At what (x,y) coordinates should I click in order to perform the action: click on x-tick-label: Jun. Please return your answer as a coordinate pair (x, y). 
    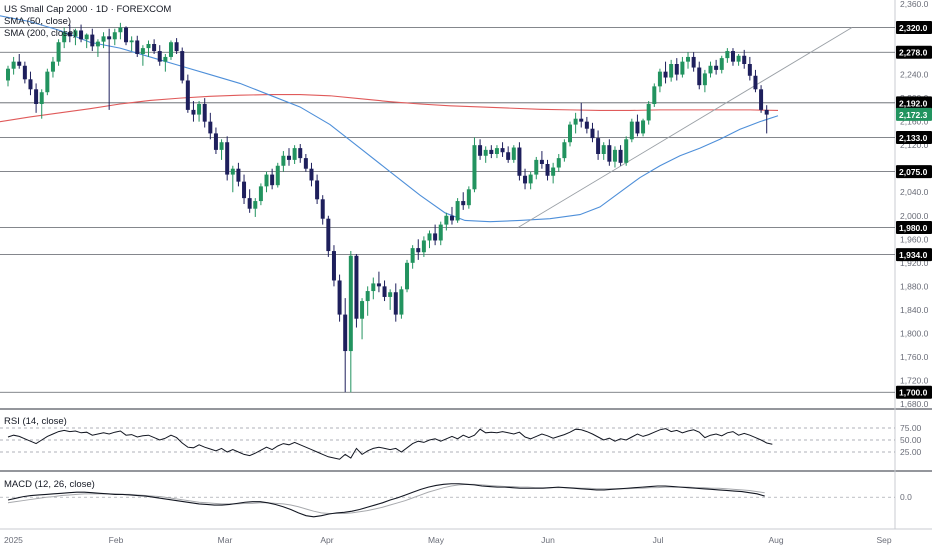
    Looking at the image, I should click on (548, 540).